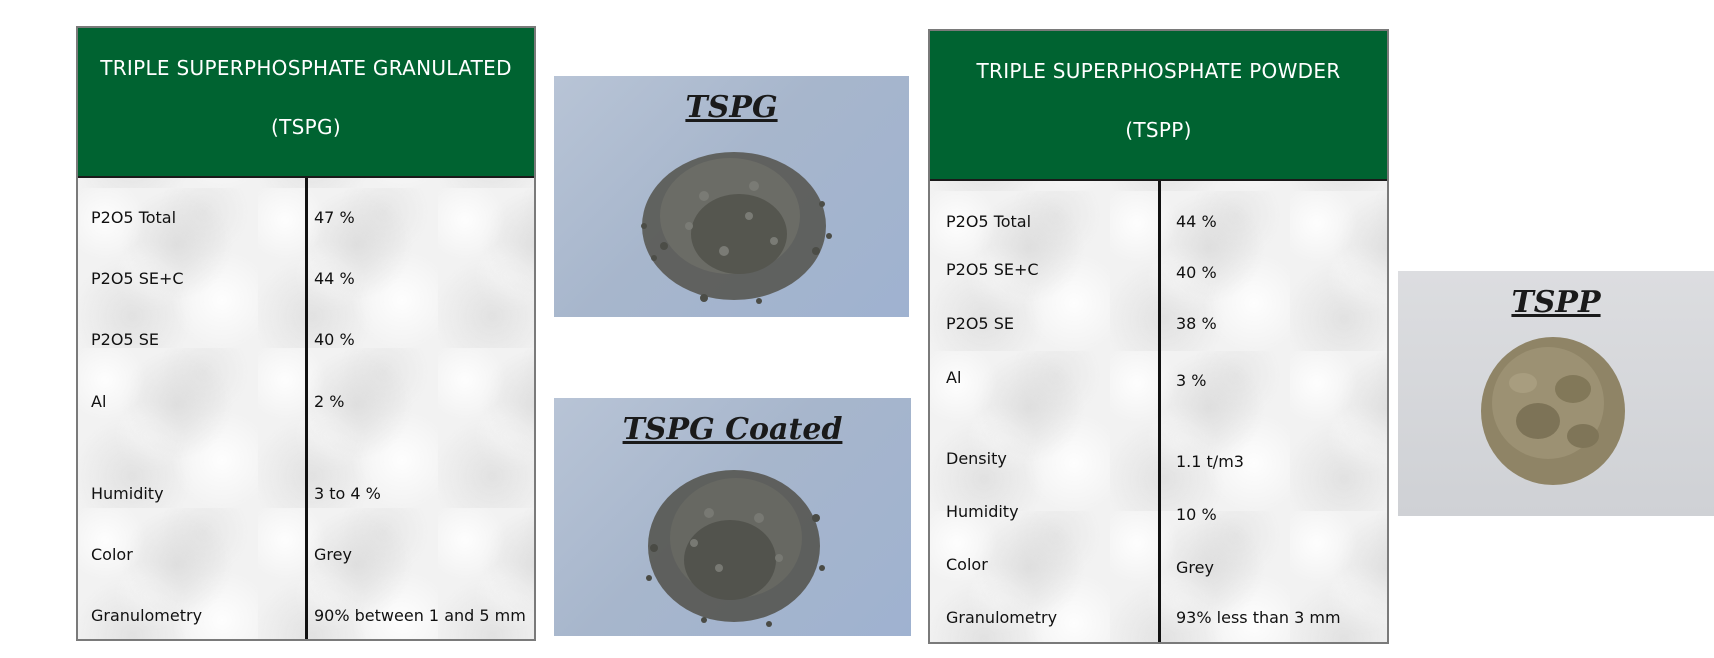 The image size is (1714, 658). I want to click on spec-value: 3 %, so click(1191, 380).